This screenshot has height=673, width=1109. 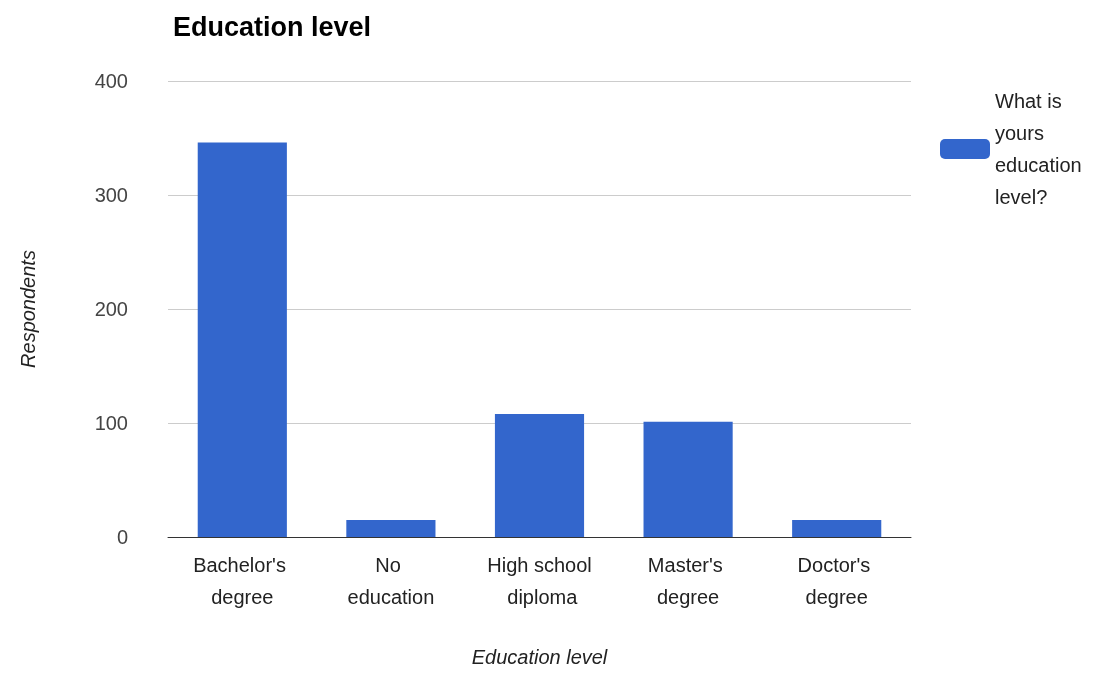 What do you see at coordinates (122, 537) in the screenshot?
I see `y-tick-label: 0` at bounding box center [122, 537].